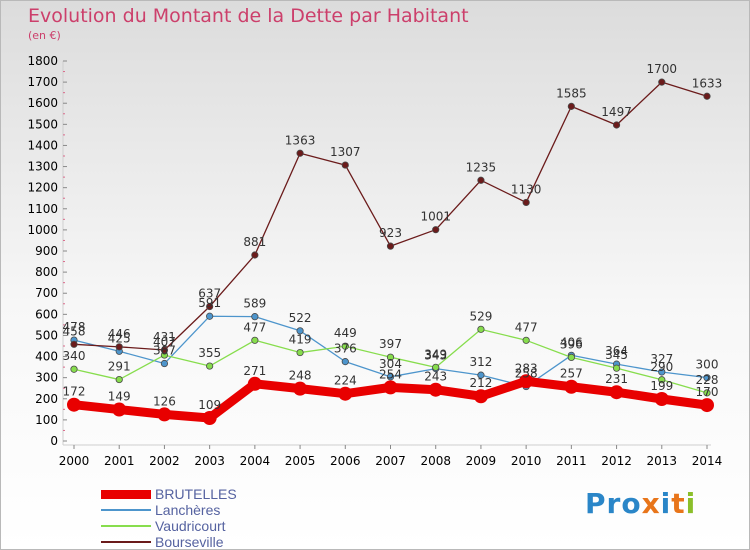  I want to click on logo-letter: x, so click(651, 503).